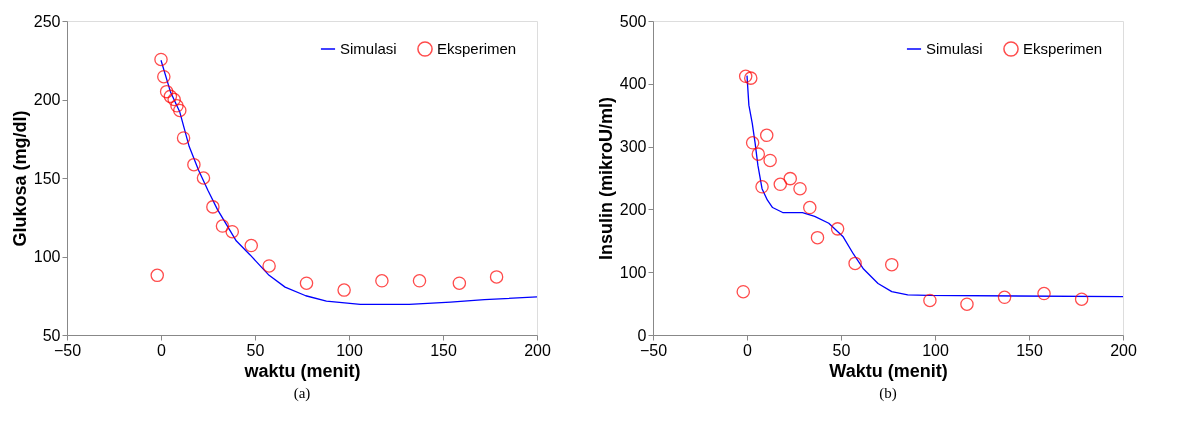  Describe the element at coordinates (633, 147) in the screenshot. I see `y-tick-label: 300` at that location.